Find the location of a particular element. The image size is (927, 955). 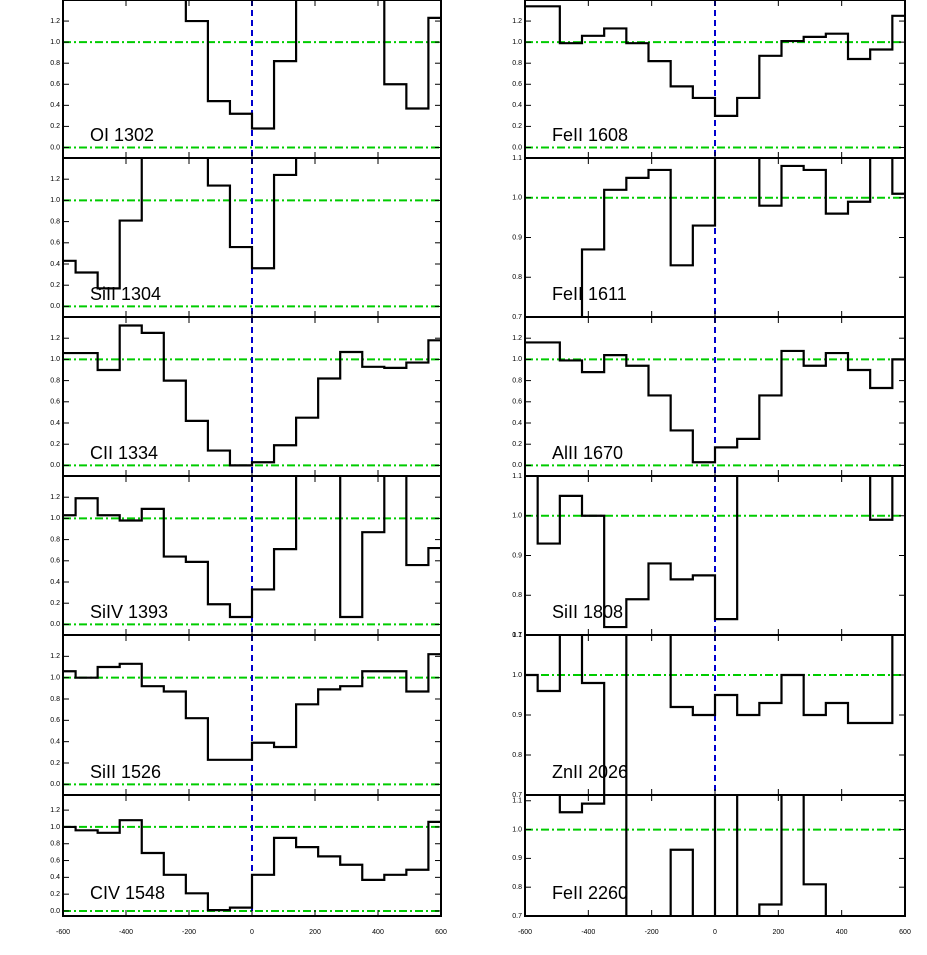

line-label: OI 1302 is located at coordinates (122, 135).